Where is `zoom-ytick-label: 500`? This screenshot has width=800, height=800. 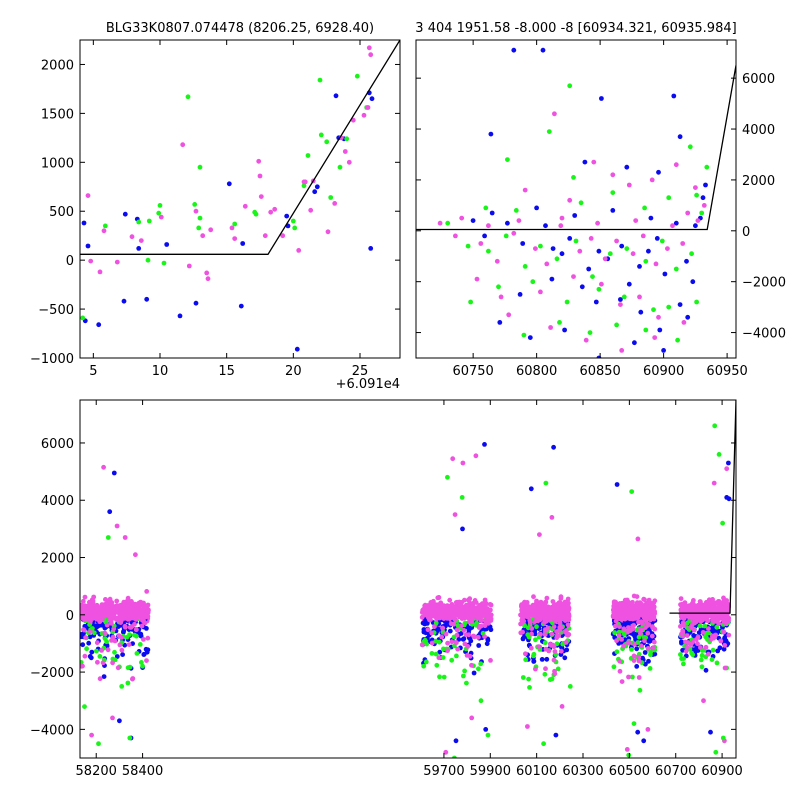 zoom-ytick-label: 500 is located at coordinates (61, 212).